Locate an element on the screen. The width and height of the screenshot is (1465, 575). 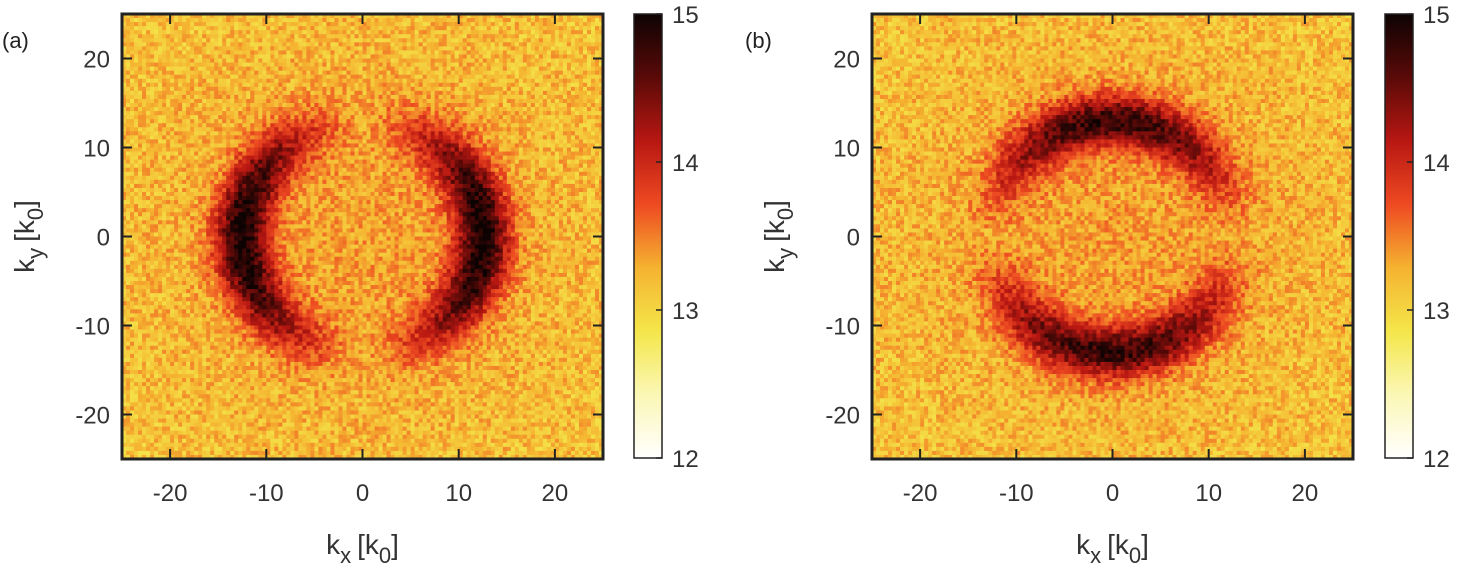
panel-label: (a) is located at coordinates (15, 40).